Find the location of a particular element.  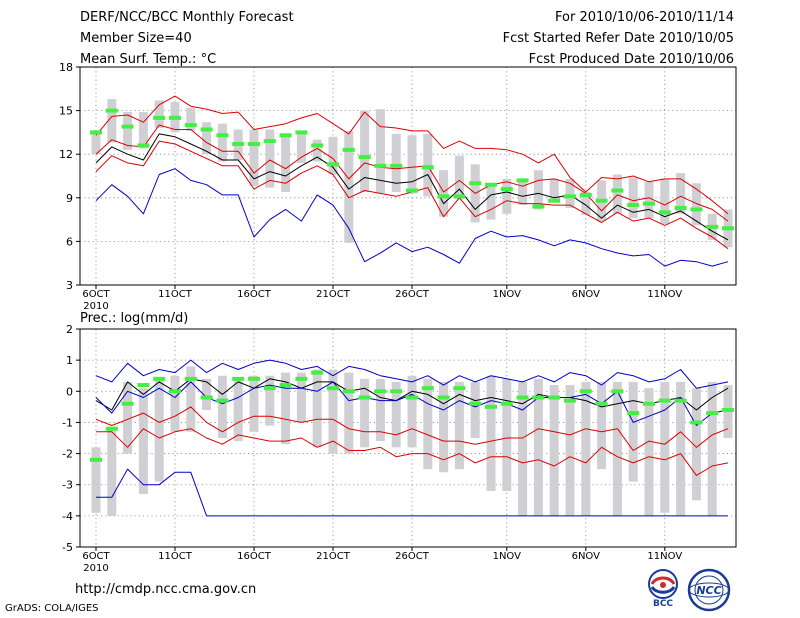

y-tick-label: -1 is located at coordinates (67, 422).